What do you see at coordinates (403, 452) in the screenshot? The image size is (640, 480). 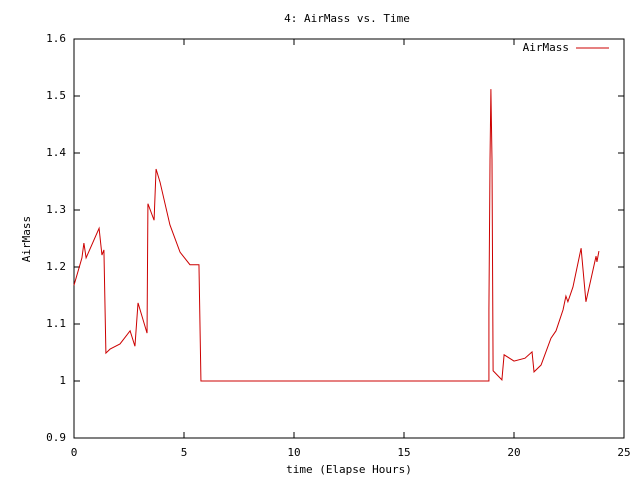 I see `x-tick-label: 15` at bounding box center [403, 452].